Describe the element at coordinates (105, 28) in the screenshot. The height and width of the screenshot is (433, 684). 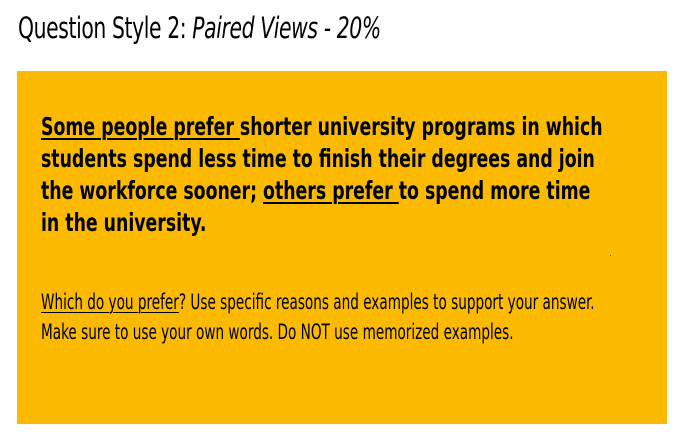
I see `title-main: Question Style 2:` at that location.